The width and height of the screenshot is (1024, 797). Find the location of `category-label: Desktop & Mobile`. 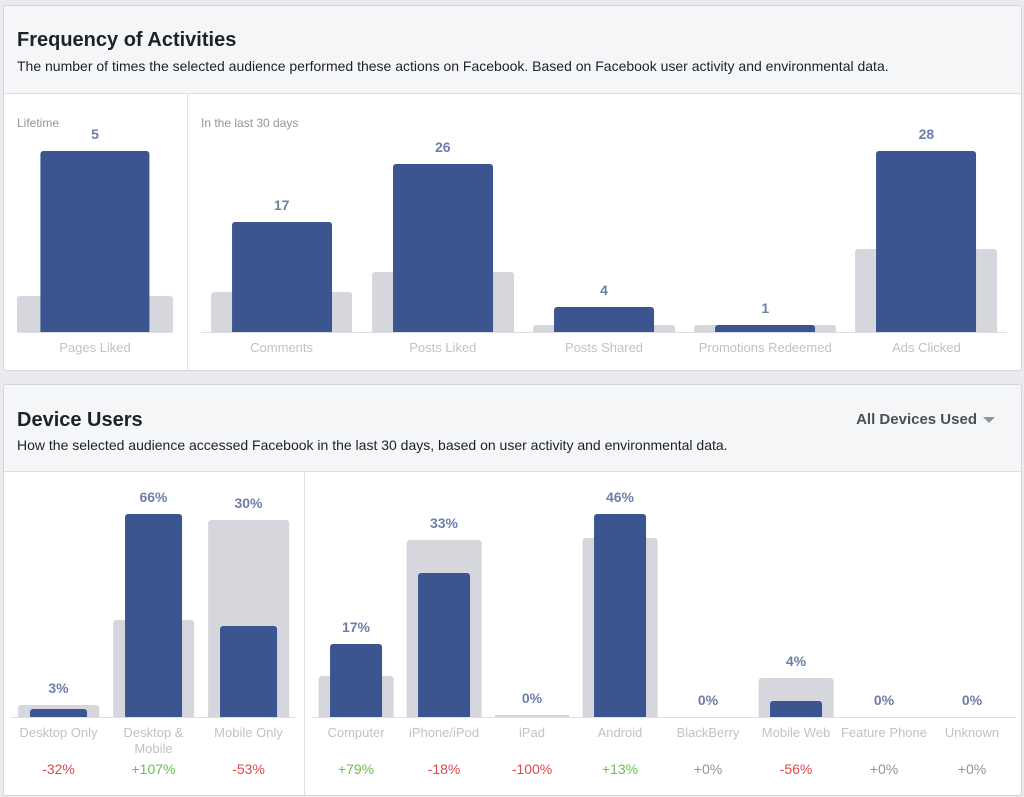

category-label: Desktop & Mobile is located at coordinates (153, 740).